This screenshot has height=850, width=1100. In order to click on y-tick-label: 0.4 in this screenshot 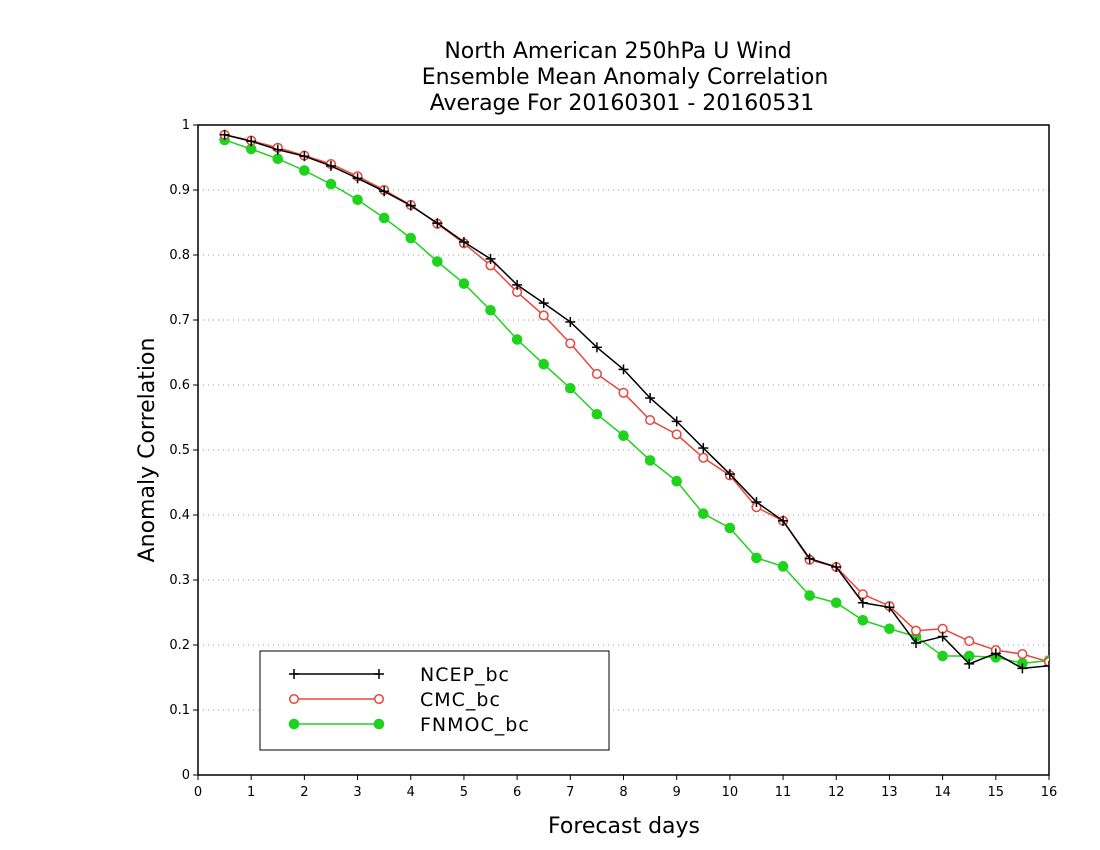, I will do `click(179, 515)`.